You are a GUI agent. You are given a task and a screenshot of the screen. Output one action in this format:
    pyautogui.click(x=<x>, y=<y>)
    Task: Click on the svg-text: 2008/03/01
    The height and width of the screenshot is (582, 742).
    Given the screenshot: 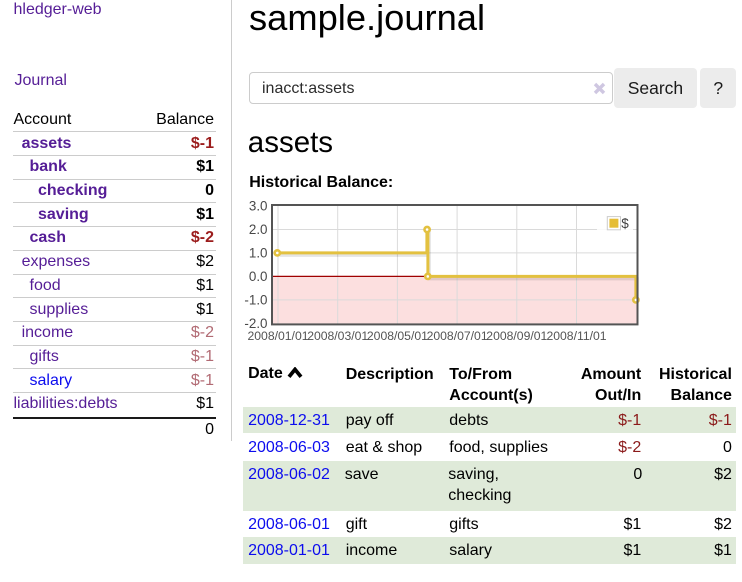 What is the action you would take?
    pyautogui.click(x=337, y=336)
    